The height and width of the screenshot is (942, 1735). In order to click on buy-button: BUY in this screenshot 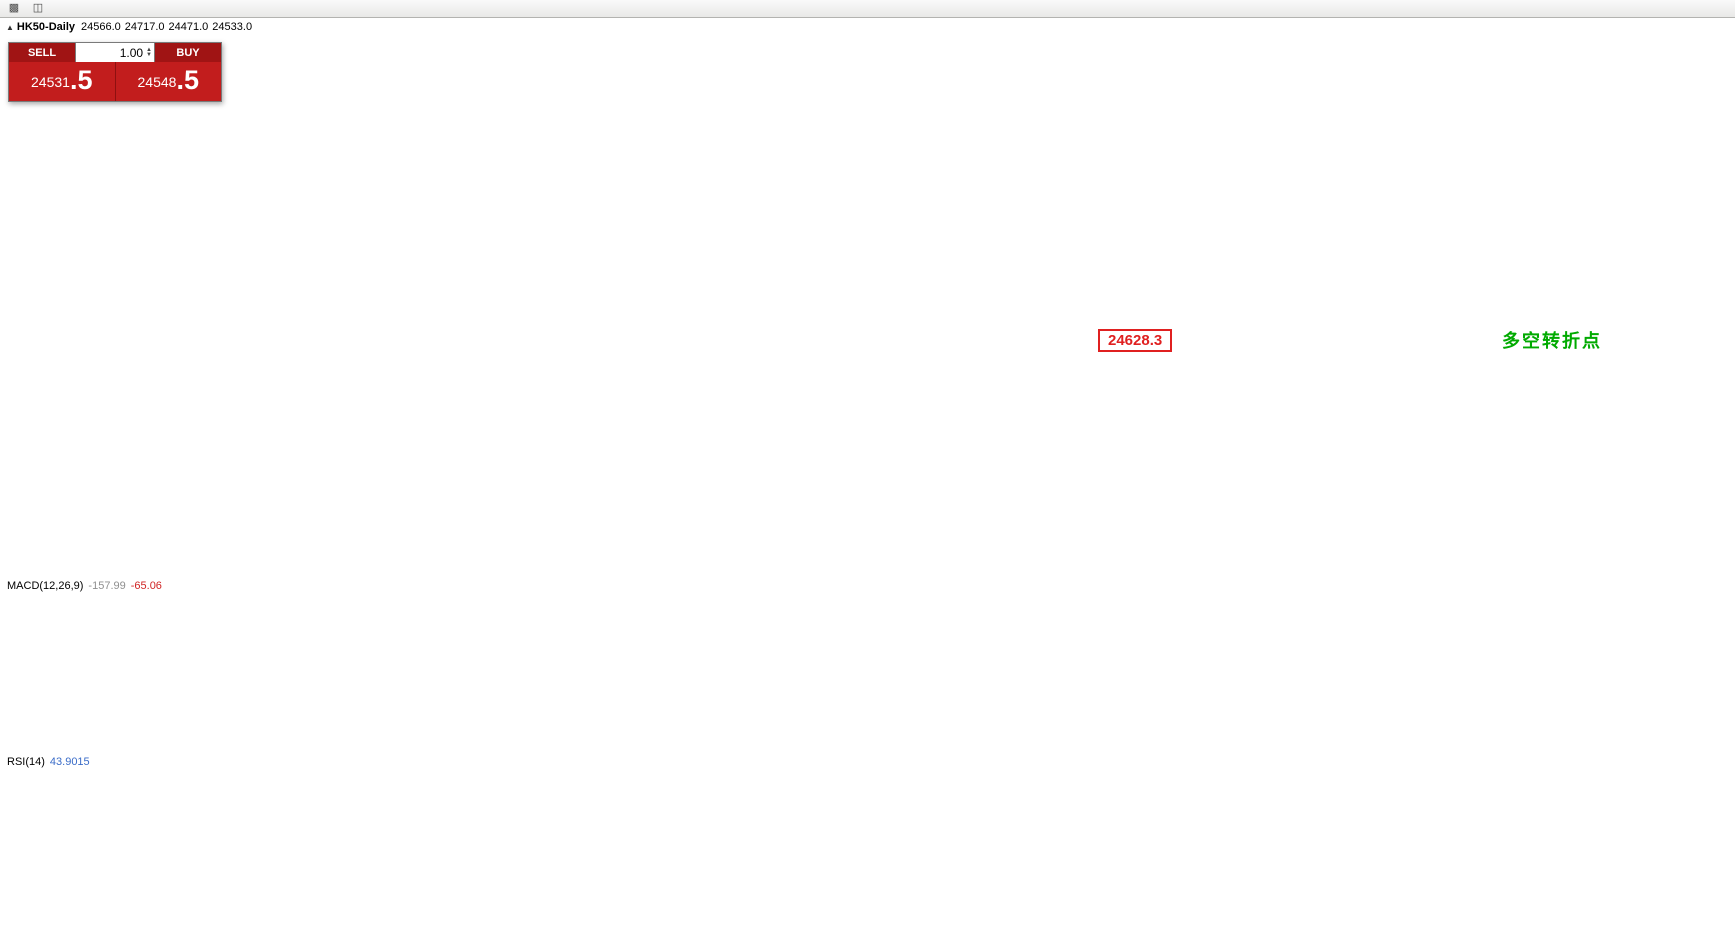, I will do `click(188, 52)`.